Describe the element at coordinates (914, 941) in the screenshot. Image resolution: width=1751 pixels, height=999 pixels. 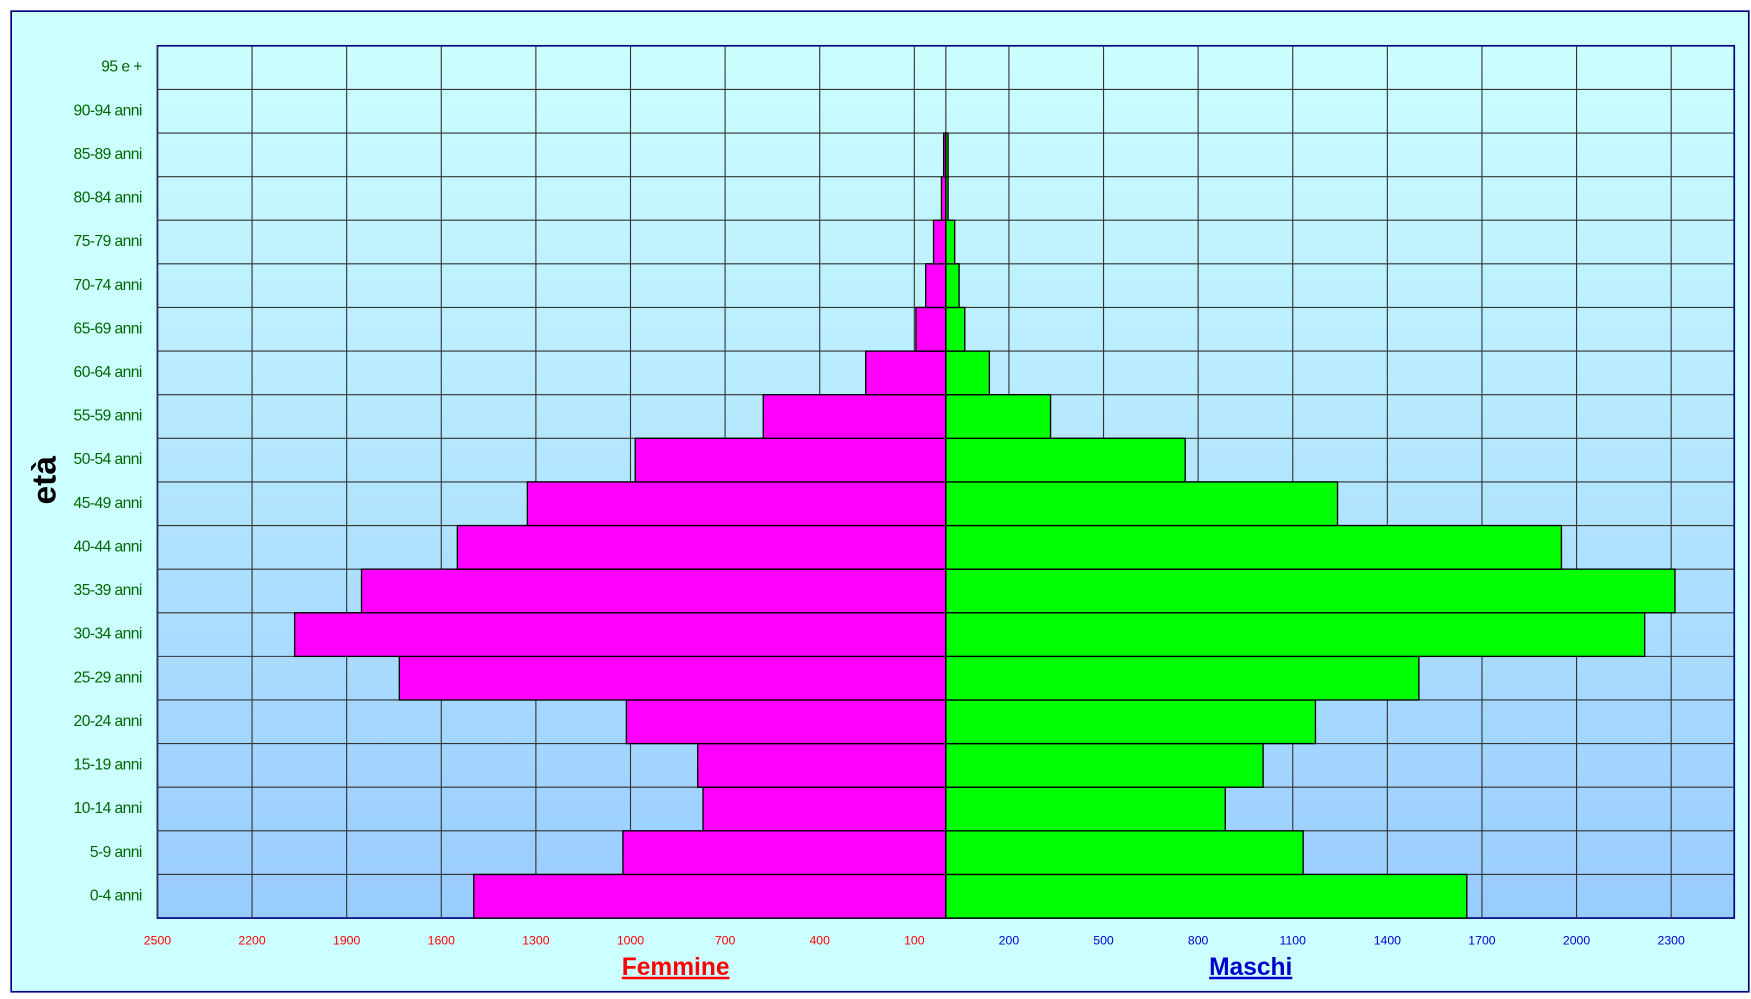
I see `x-tick-label: 100` at that location.